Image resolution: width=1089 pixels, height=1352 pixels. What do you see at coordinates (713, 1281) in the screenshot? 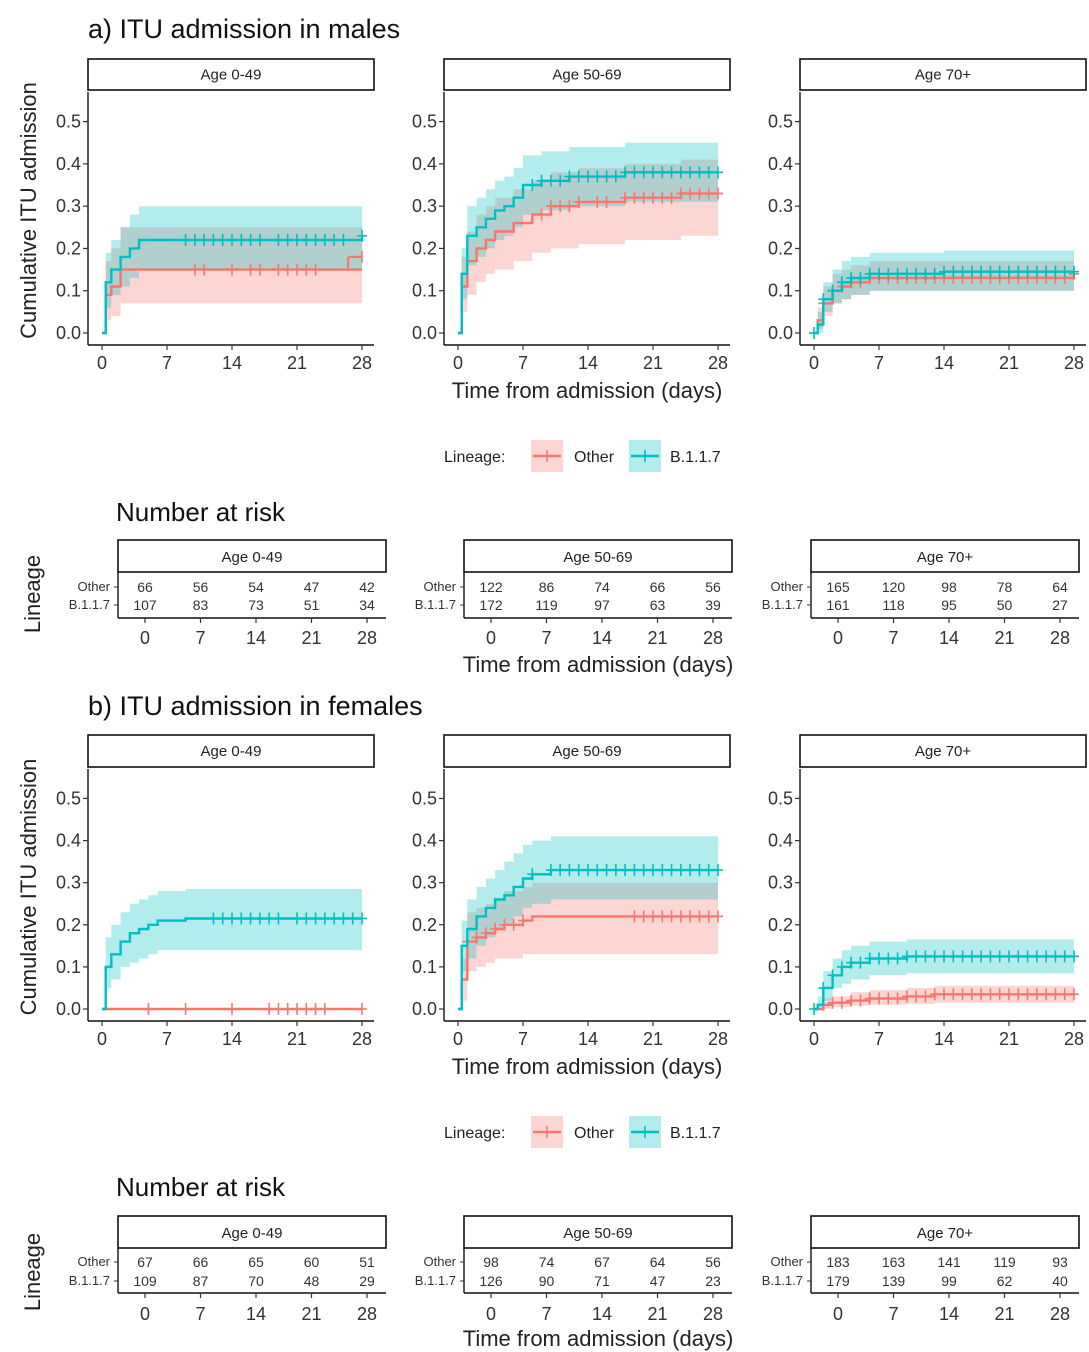
I see `risk-value: 23` at bounding box center [713, 1281].